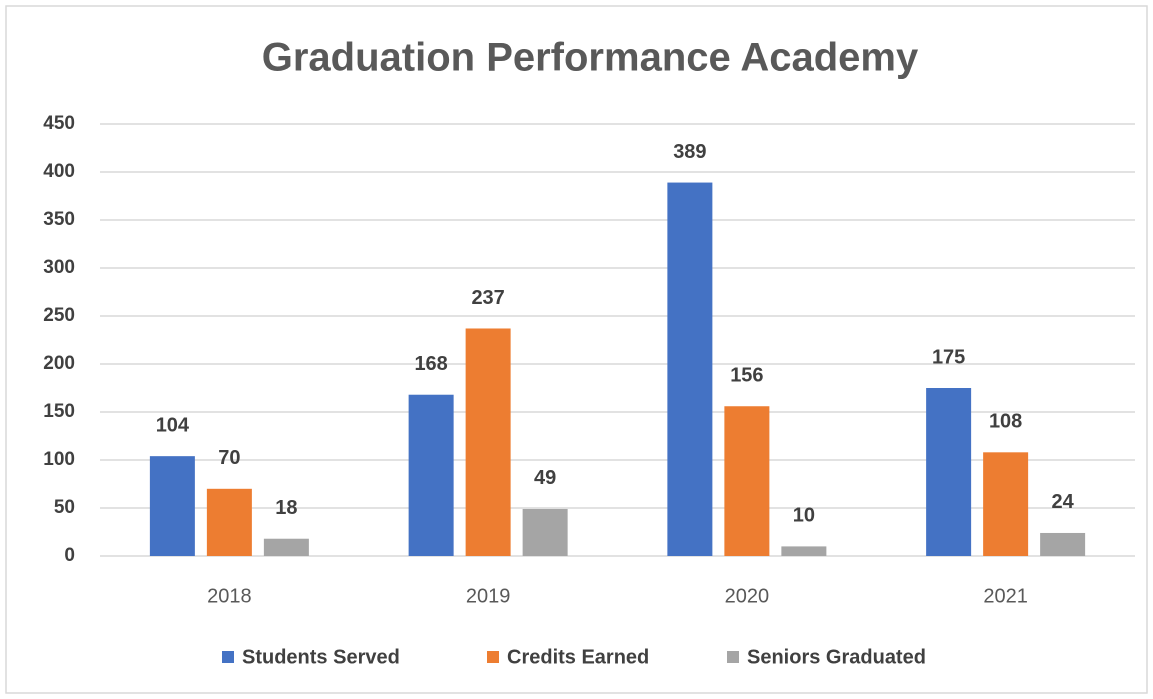 This screenshot has height=699, width=1153. Describe the element at coordinates (836, 657) in the screenshot. I see `legend-label: Seniors Graduated` at that location.